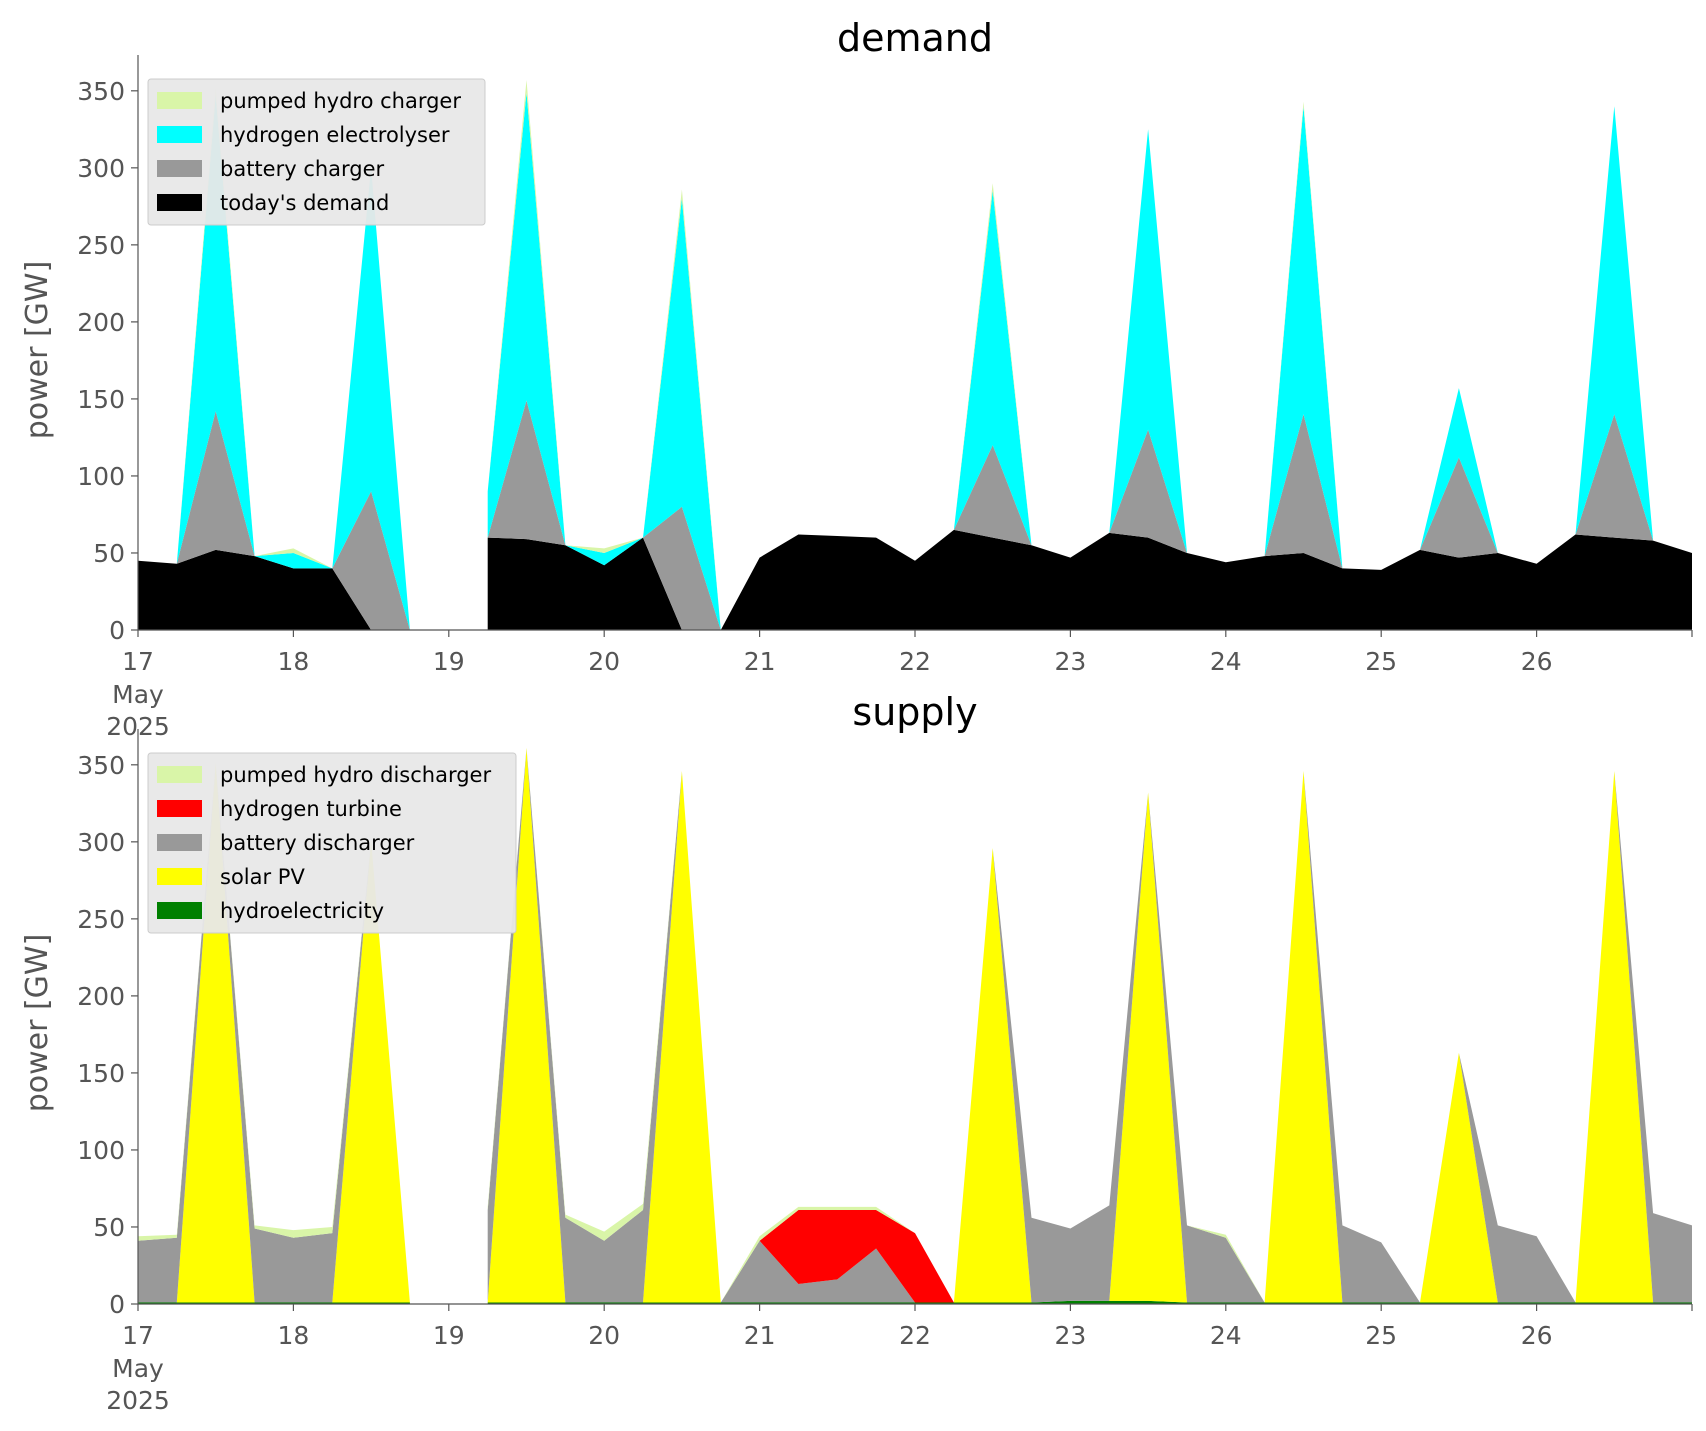 The width and height of the screenshot is (1706, 1431). What do you see at coordinates (915, 38) in the screenshot?
I see `chart-title: demand` at bounding box center [915, 38].